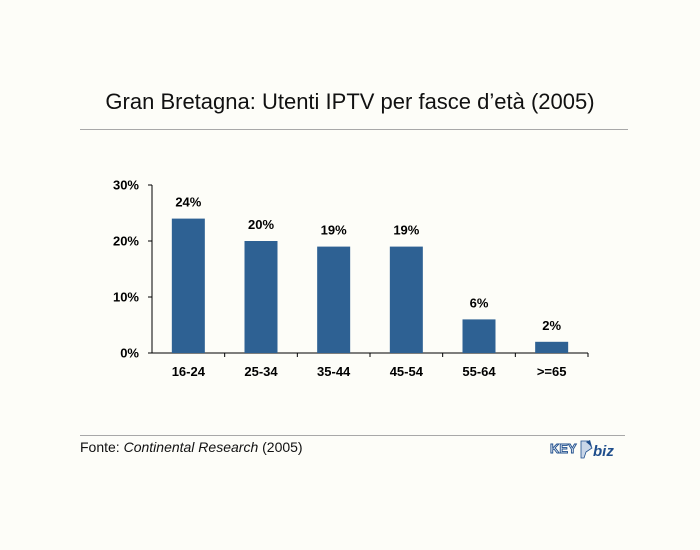 This screenshot has height=550, width=700. Describe the element at coordinates (551, 325) in the screenshot. I see `data-label: 2%` at that location.